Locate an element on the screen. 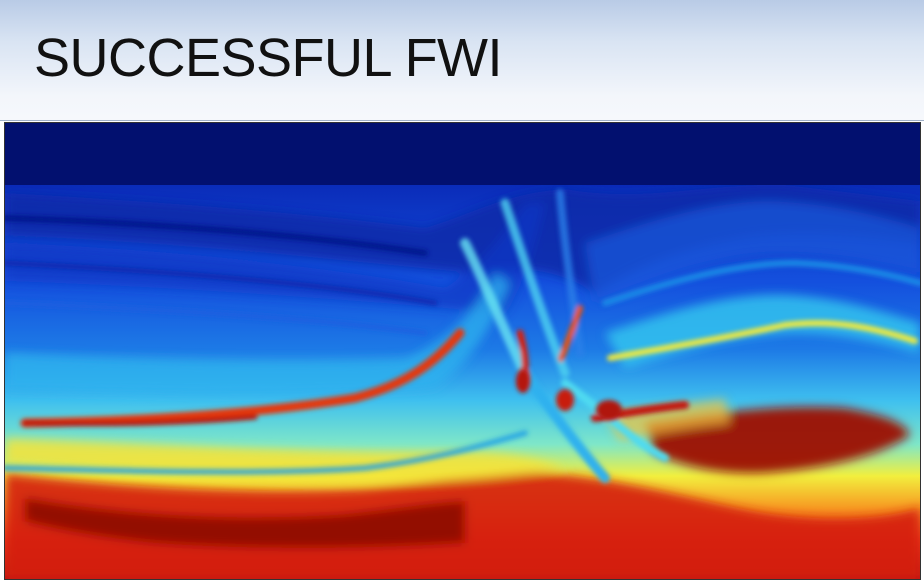  water-layer is located at coordinates (462, 154).